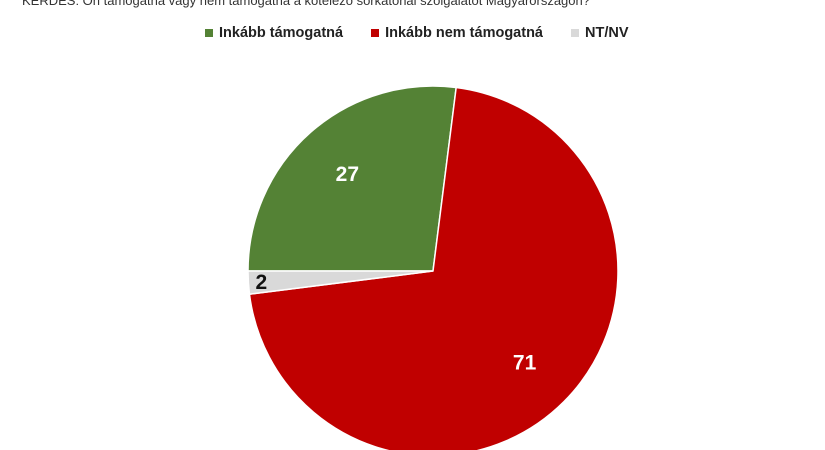 The image size is (825, 450). Describe the element at coordinates (525, 363) in the screenshot. I see `slice-value-label: 71` at that location.